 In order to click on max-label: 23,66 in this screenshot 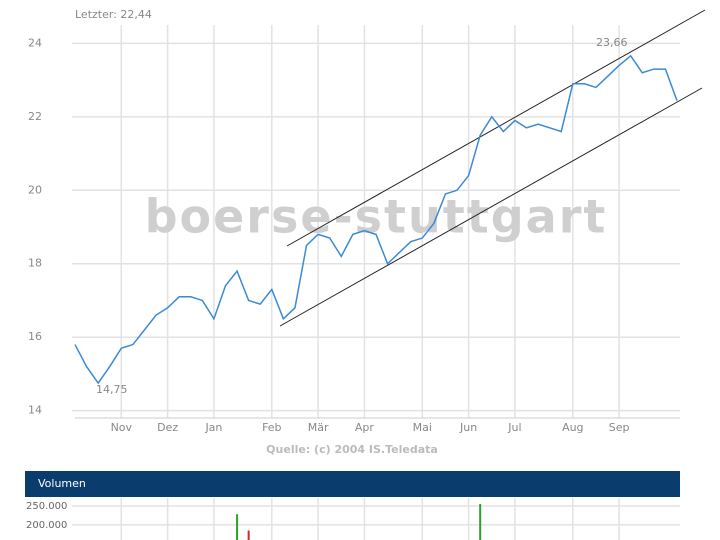, I will do `click(612, 42)`.